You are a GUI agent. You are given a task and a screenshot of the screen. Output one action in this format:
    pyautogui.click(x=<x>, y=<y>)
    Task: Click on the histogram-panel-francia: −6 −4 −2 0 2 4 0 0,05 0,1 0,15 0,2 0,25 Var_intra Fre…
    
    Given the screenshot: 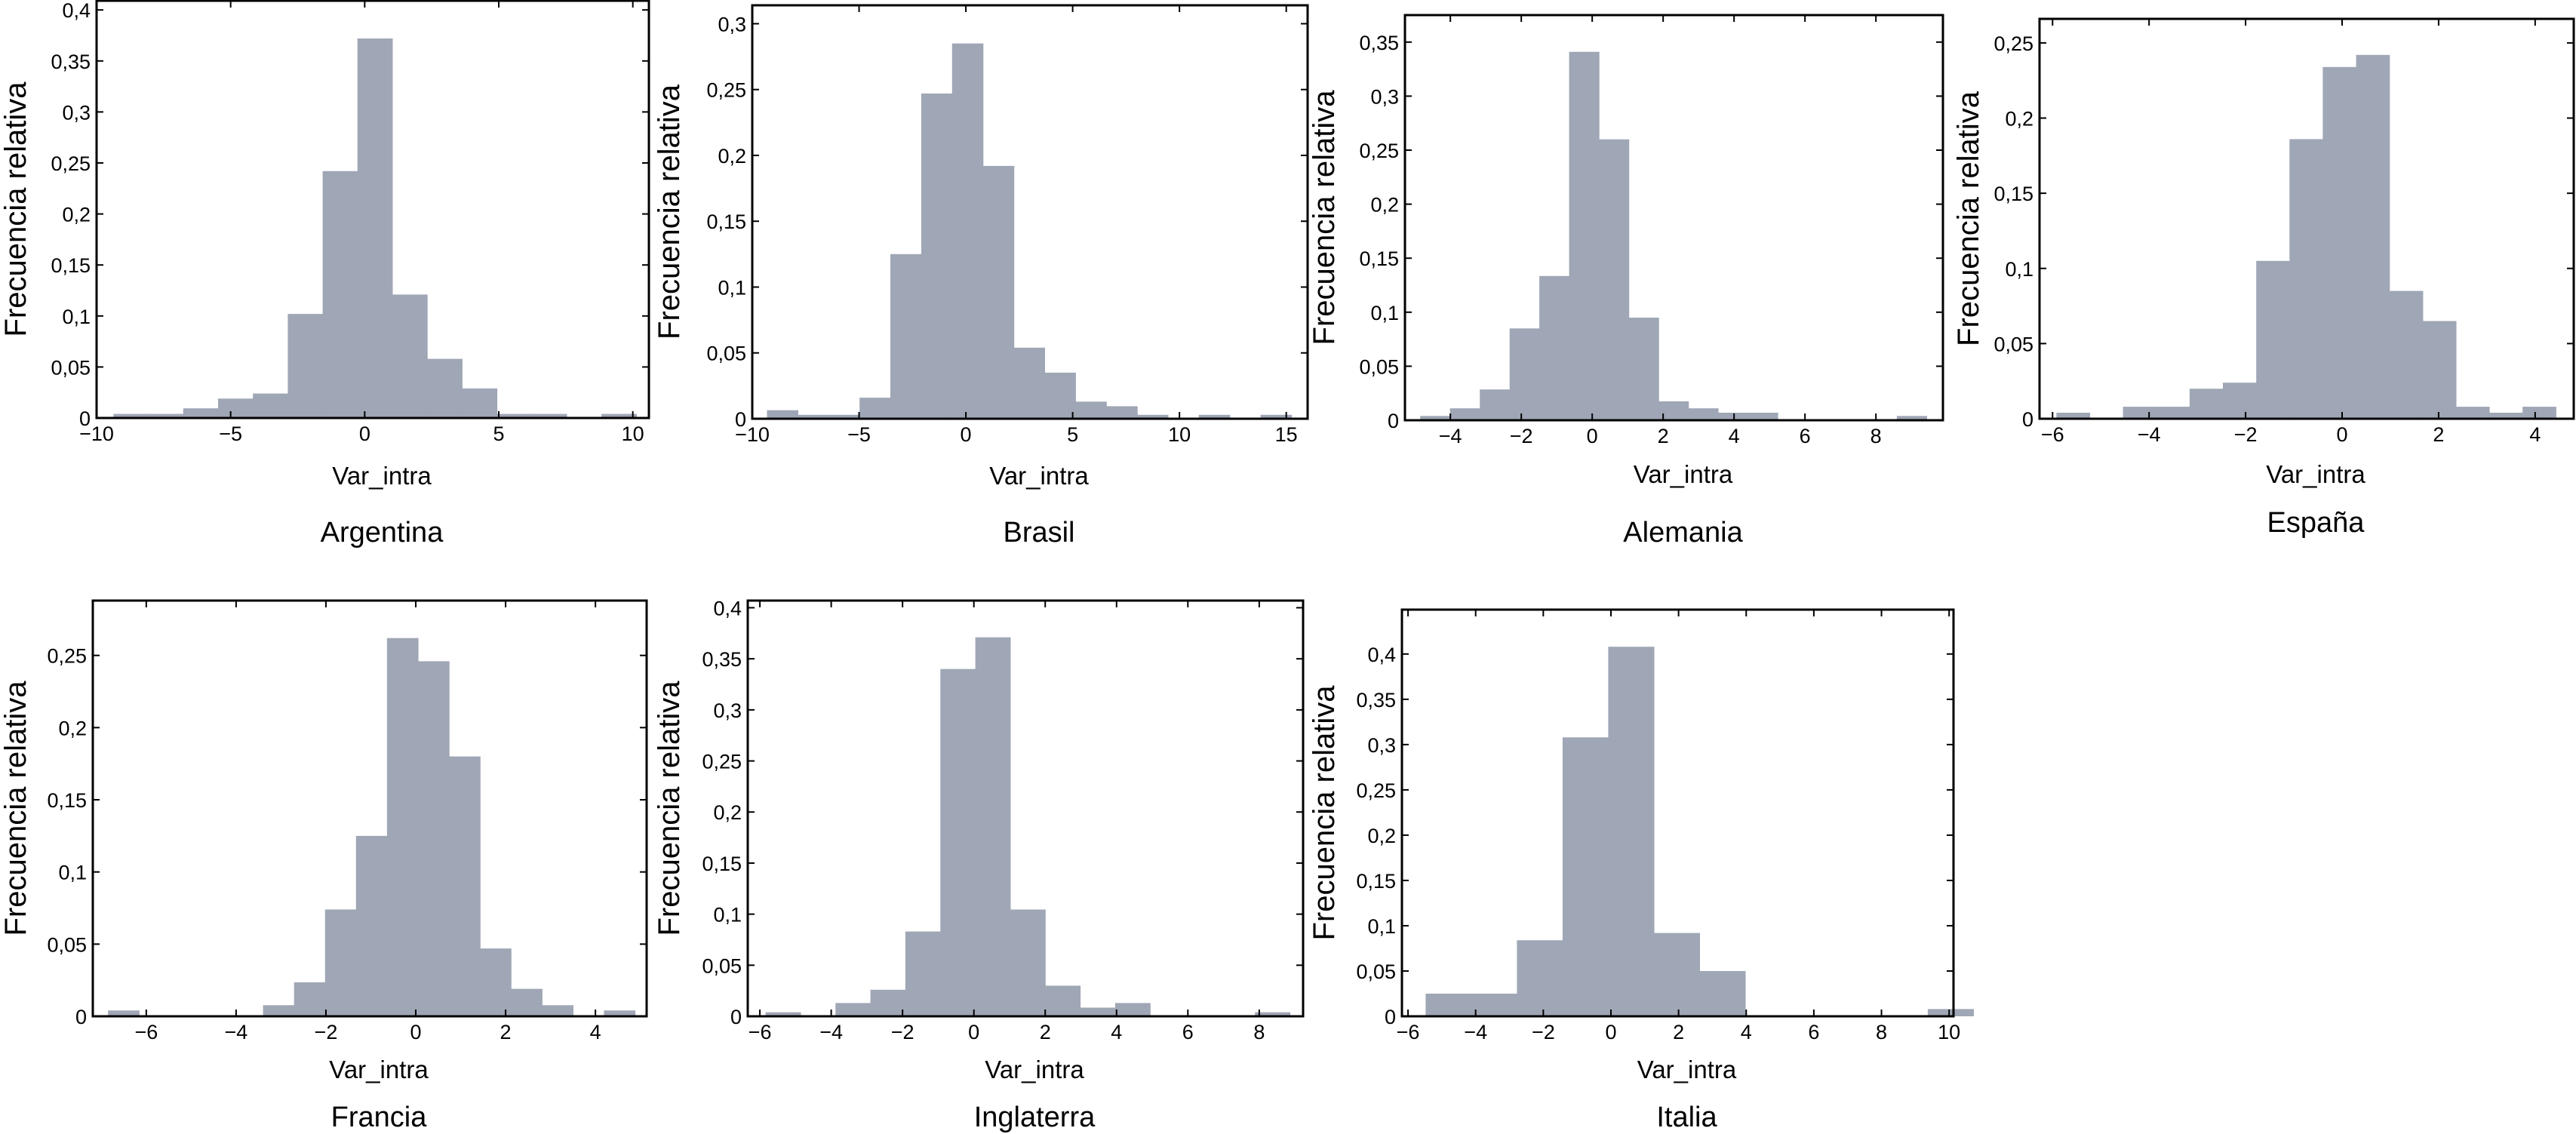 What is the action you would take?
    pyautogui.click(x=324, y=866)
    